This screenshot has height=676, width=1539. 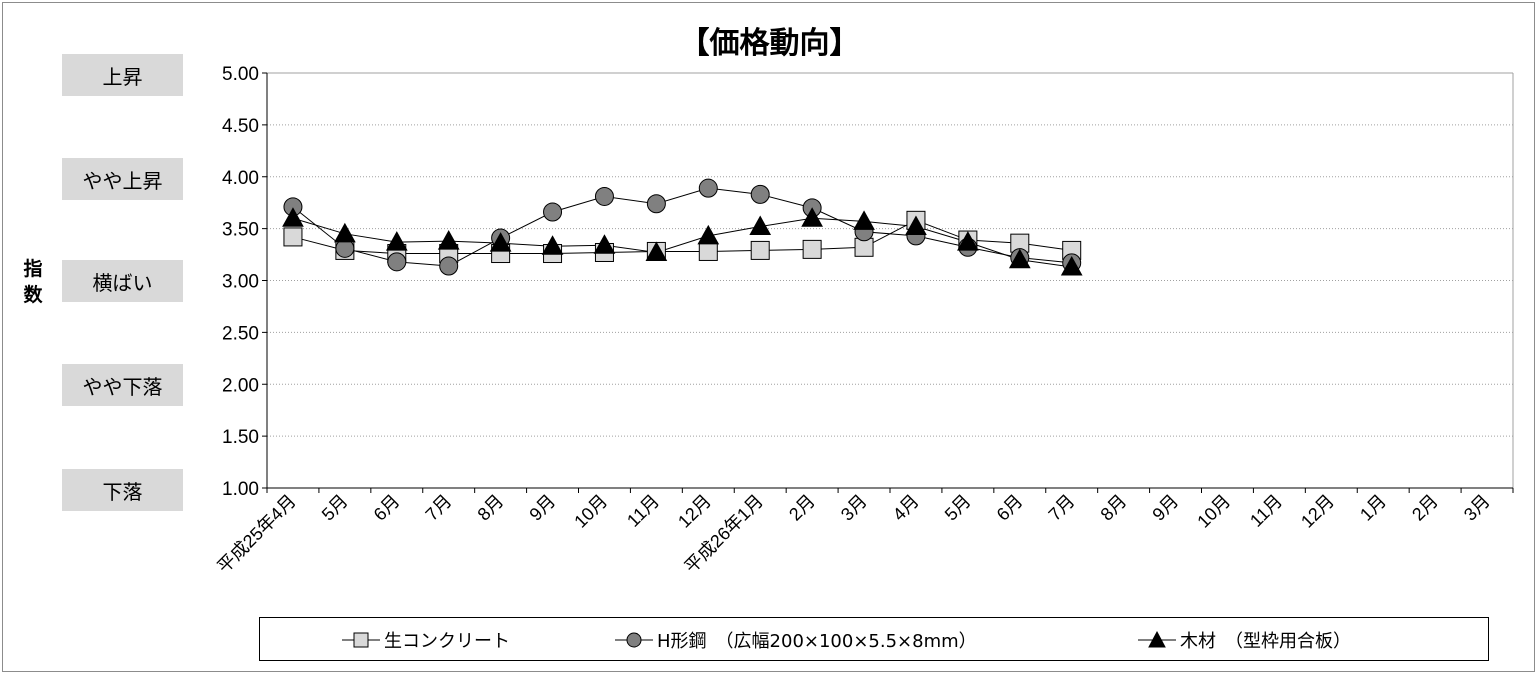 What do you see at coordinates (240, 74) in the screenshot?
I see `y-tick-label: 5.00` at bounding box center [240, 74].